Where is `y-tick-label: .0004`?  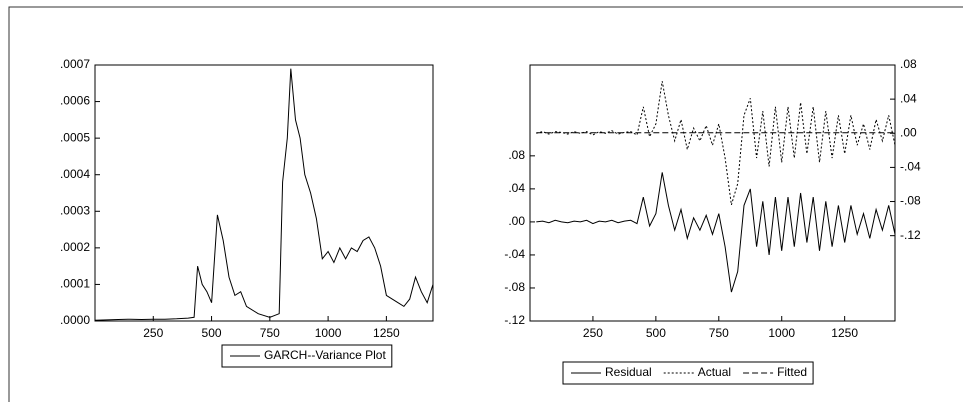 y-tick-label: .0004 is located at coordinates (75, 174).